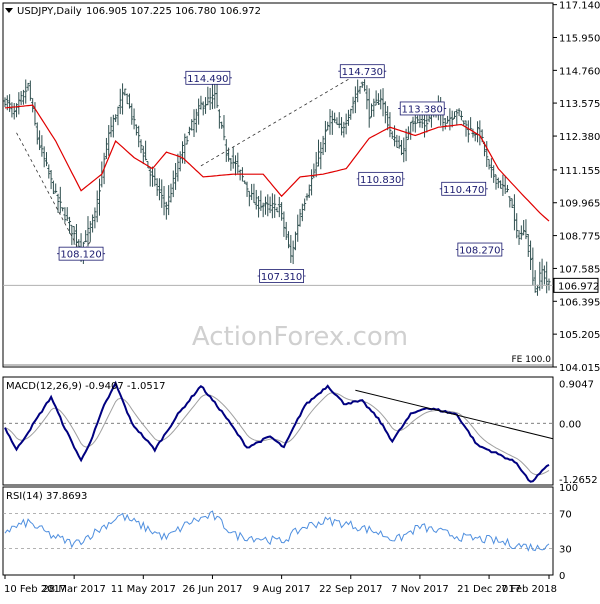 The image size is (600, 604). I want to click on watermark-text: ActionForex.com, so click(300, 337).